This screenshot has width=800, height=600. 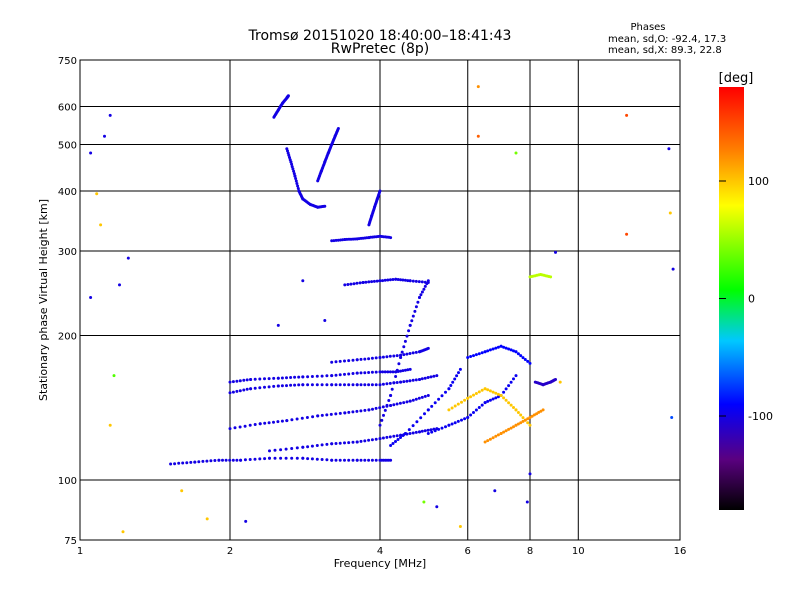 What do you see at coordinates (67, 108) in the screenshot?
I see `y-tick-label: 600` at bounding box center [67, 108].